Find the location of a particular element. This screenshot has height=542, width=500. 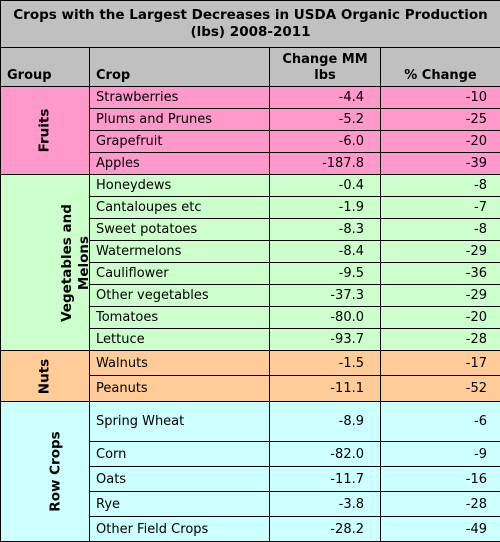

crop-cell: Cauliflower is located at coordinates (180, 274).